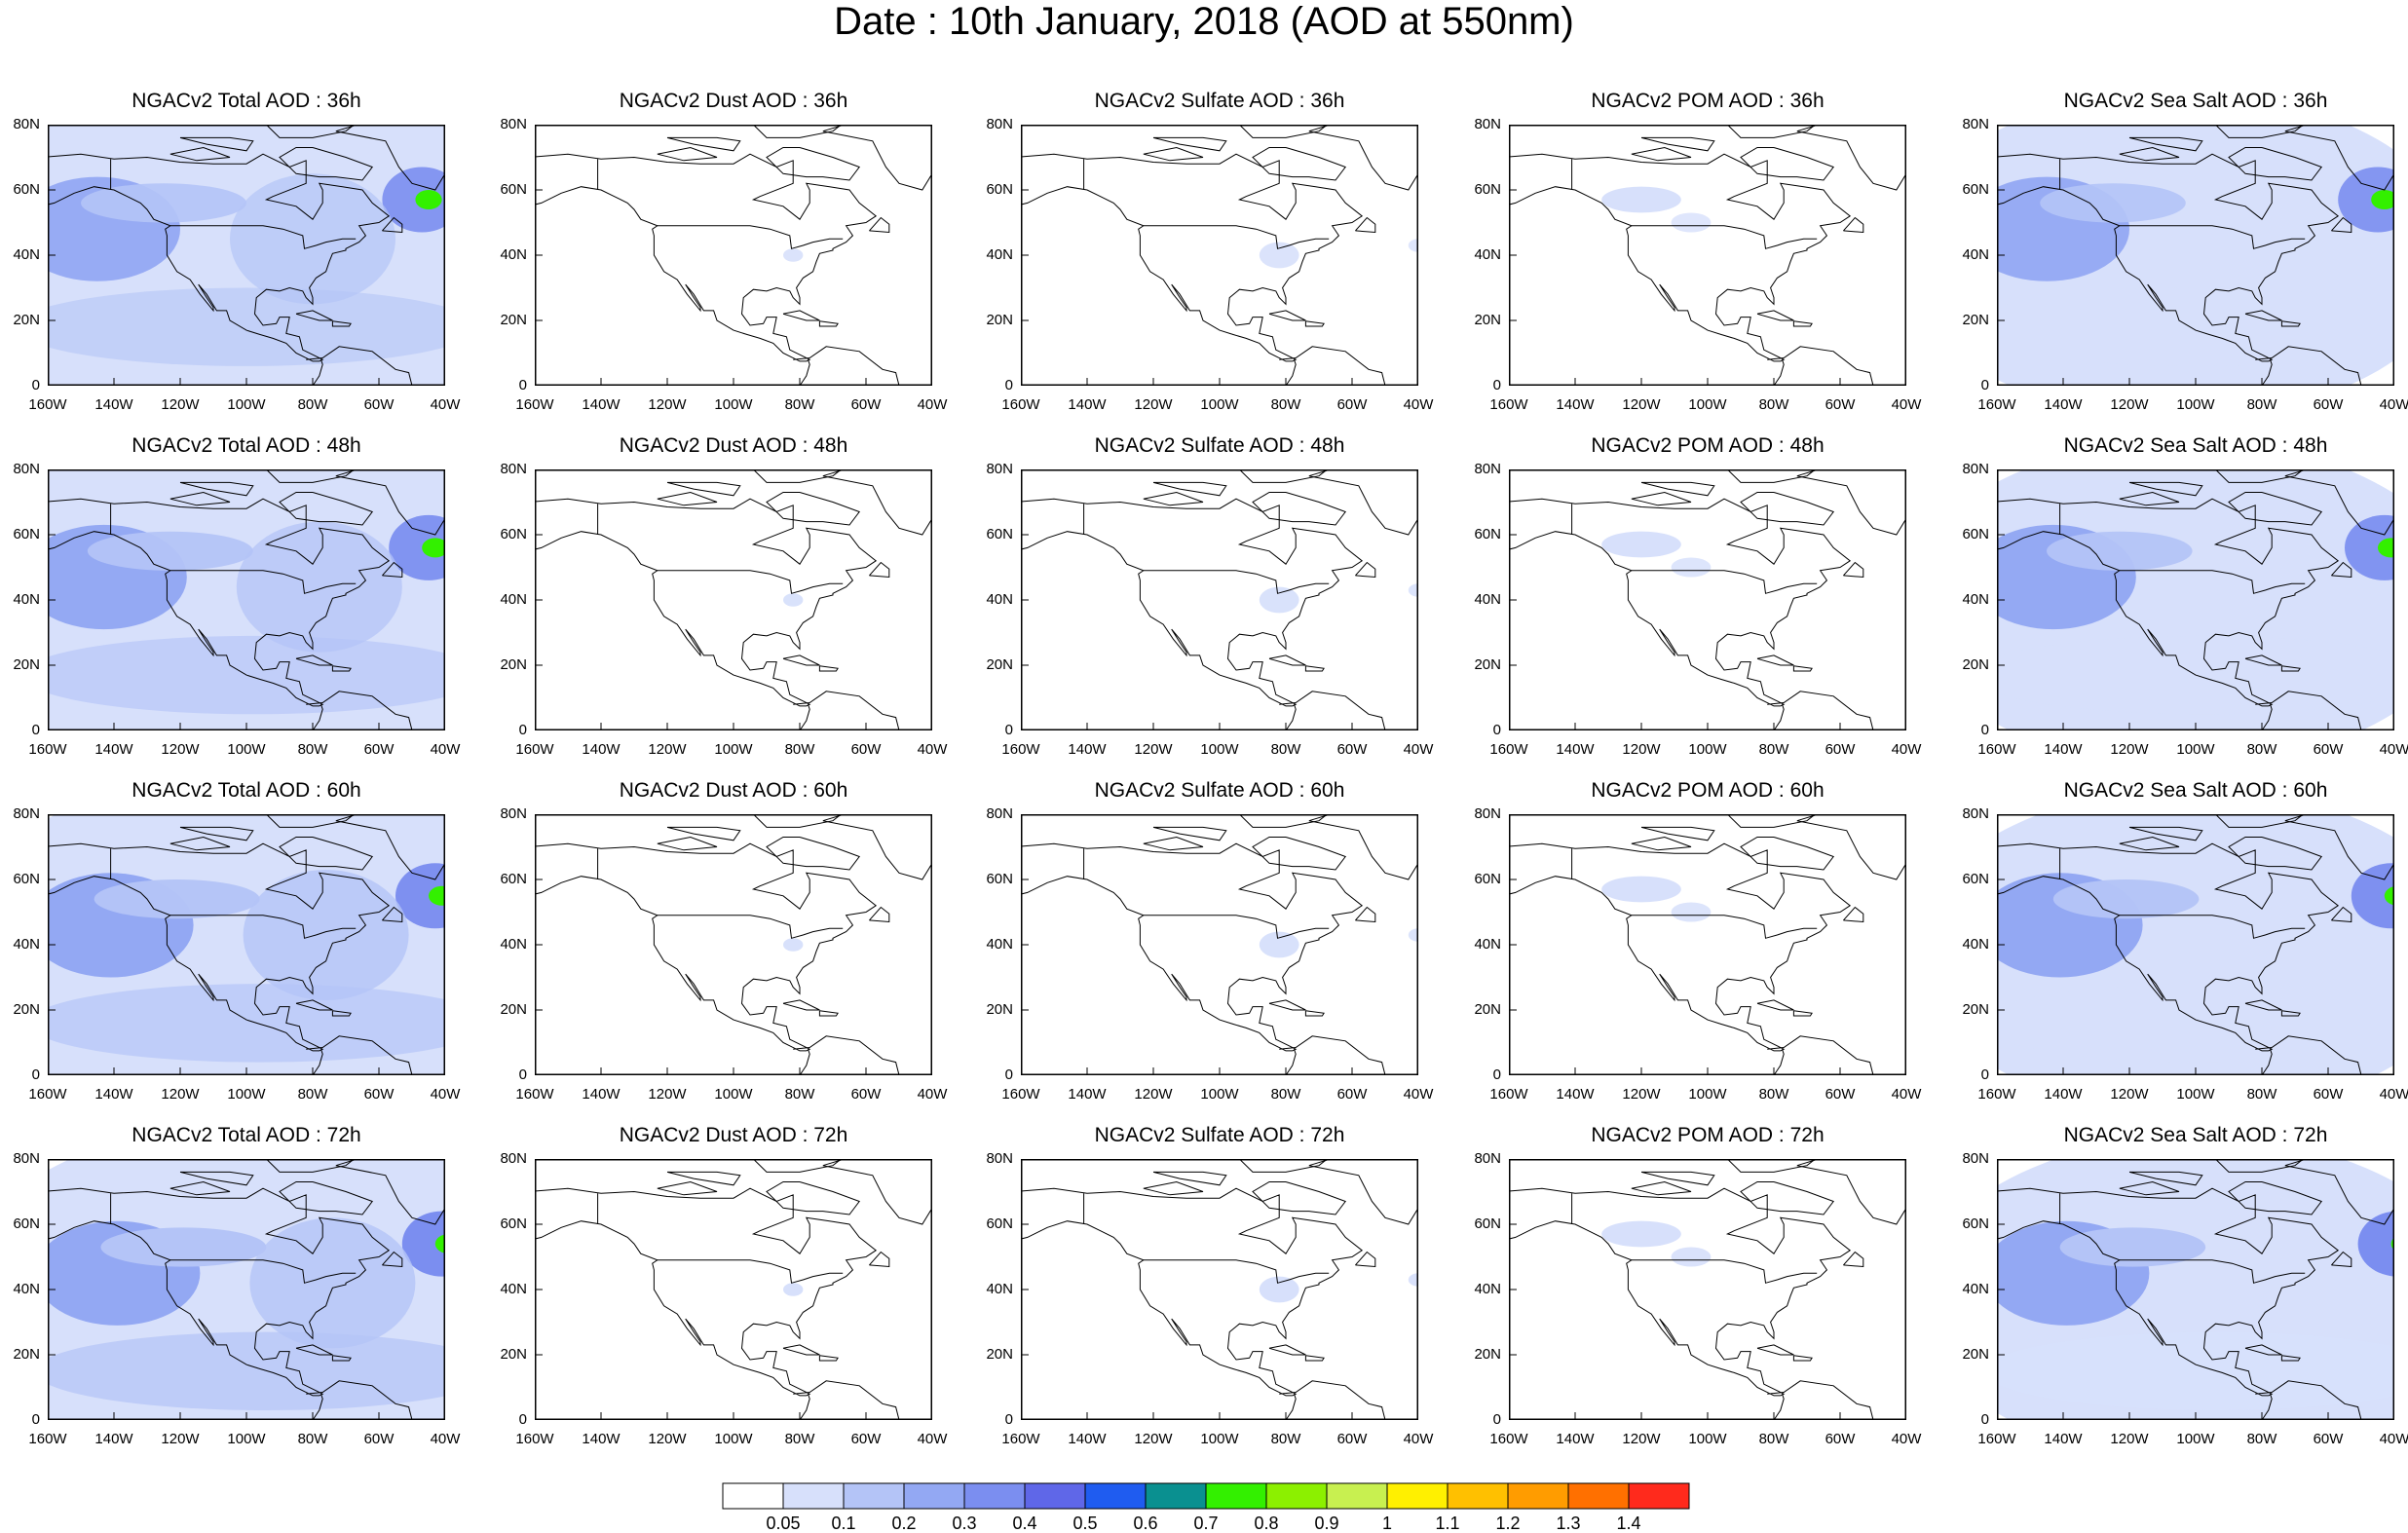 The width and height of the screenshot is (2408, 1533). Describe the element at coordinates (733, 1290) in the screenshot. I see `map-background` at that location.